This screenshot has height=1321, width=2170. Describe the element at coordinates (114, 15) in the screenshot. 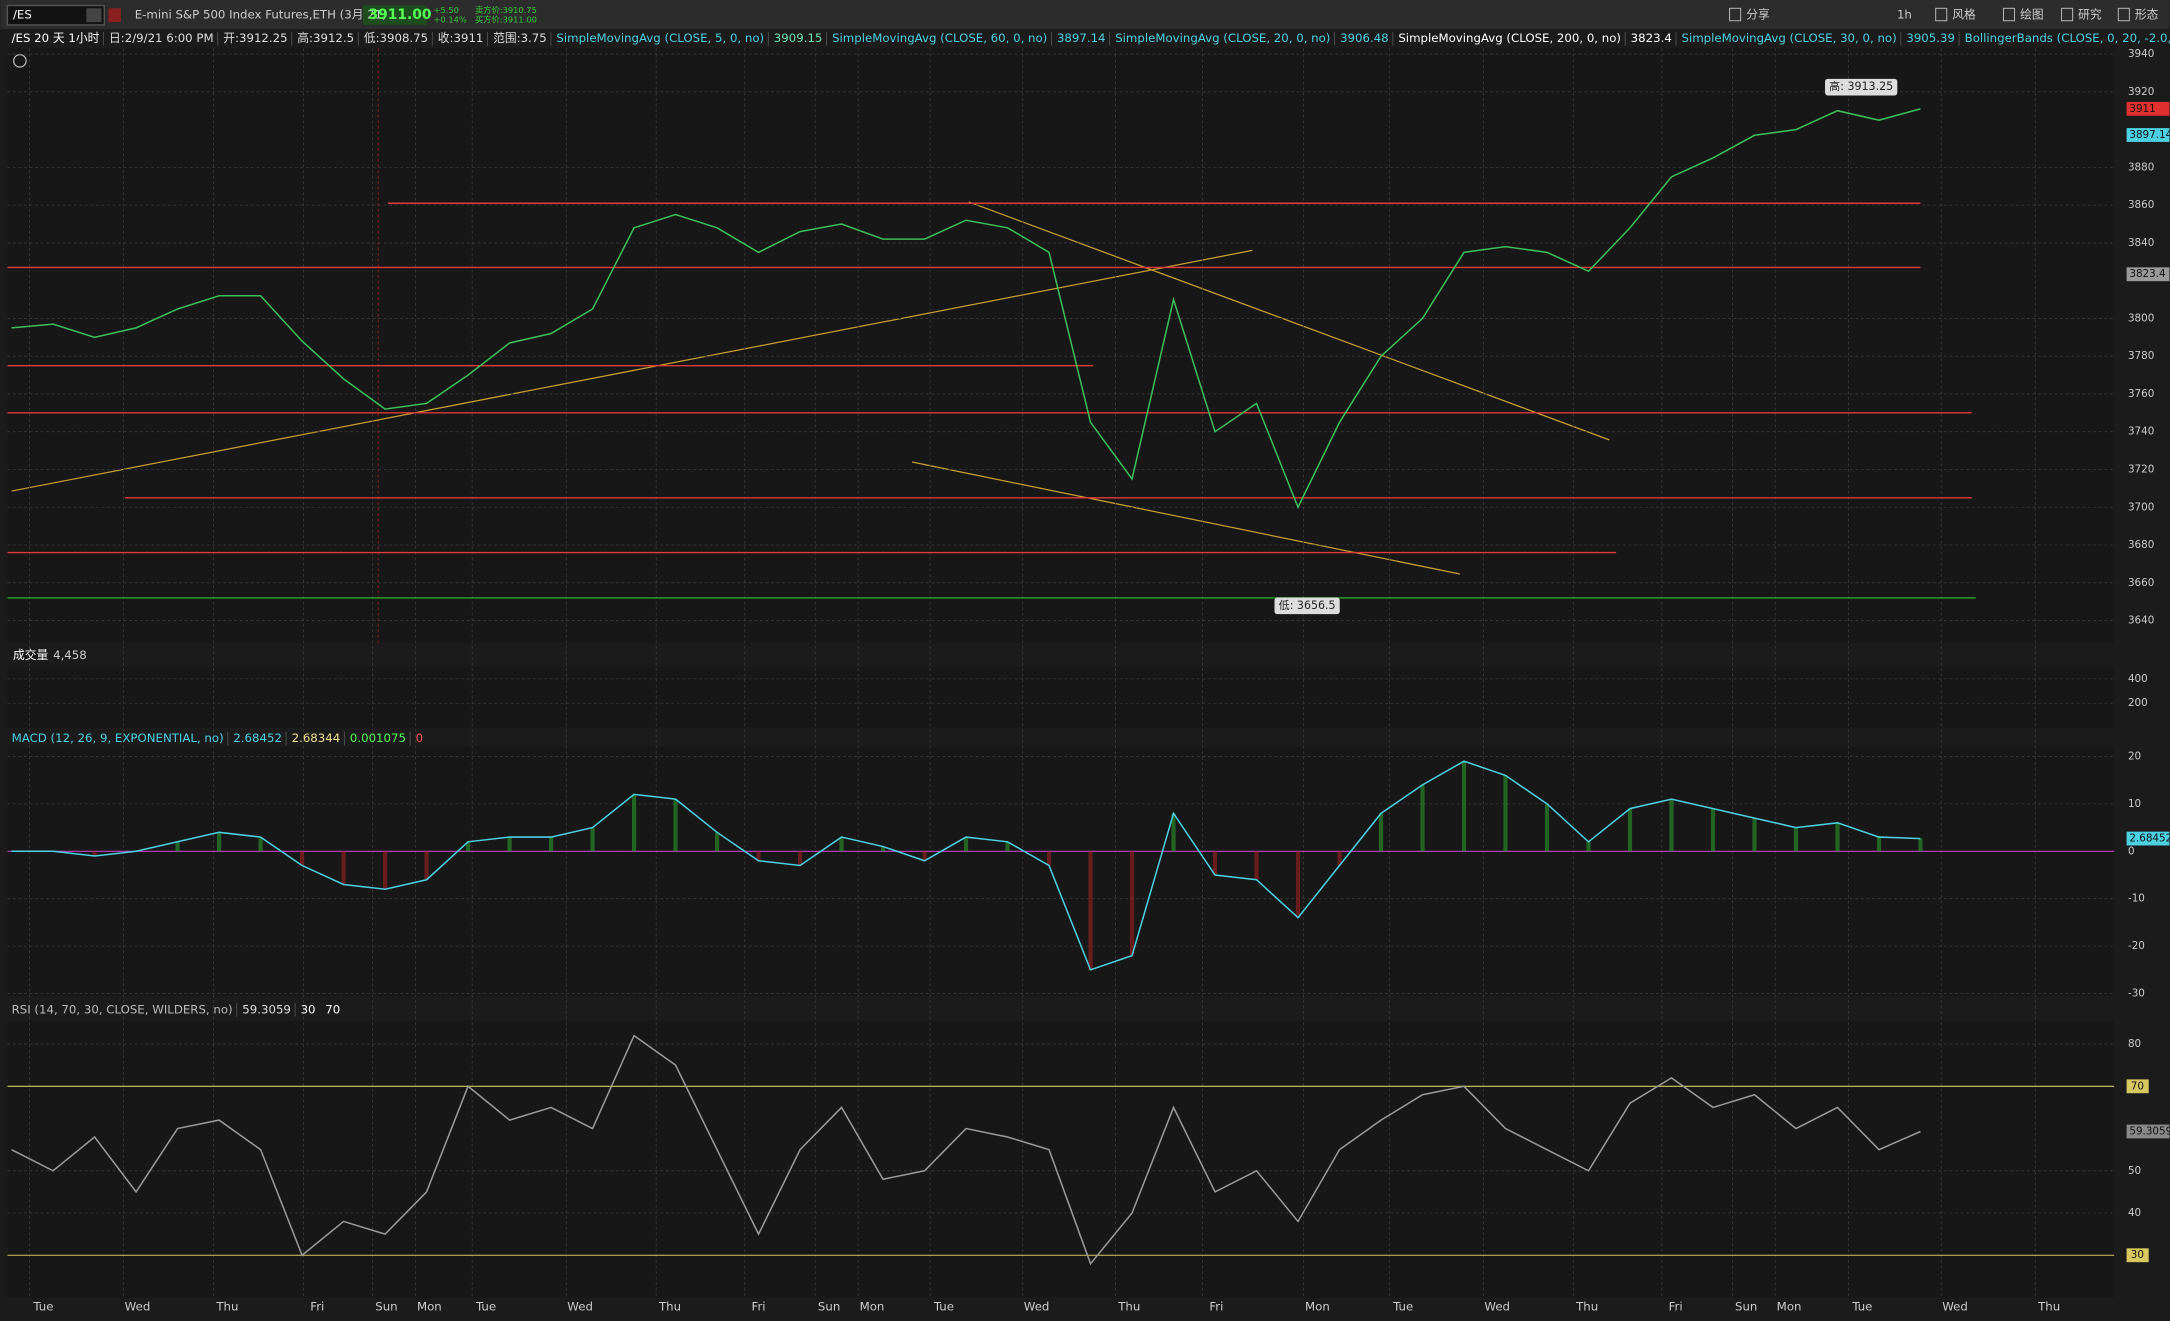

I see `link-button` at that location.